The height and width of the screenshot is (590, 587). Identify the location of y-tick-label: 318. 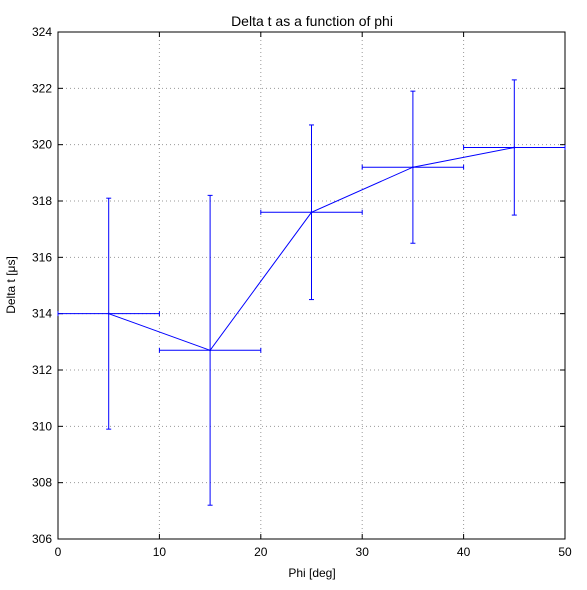
(42, 201).